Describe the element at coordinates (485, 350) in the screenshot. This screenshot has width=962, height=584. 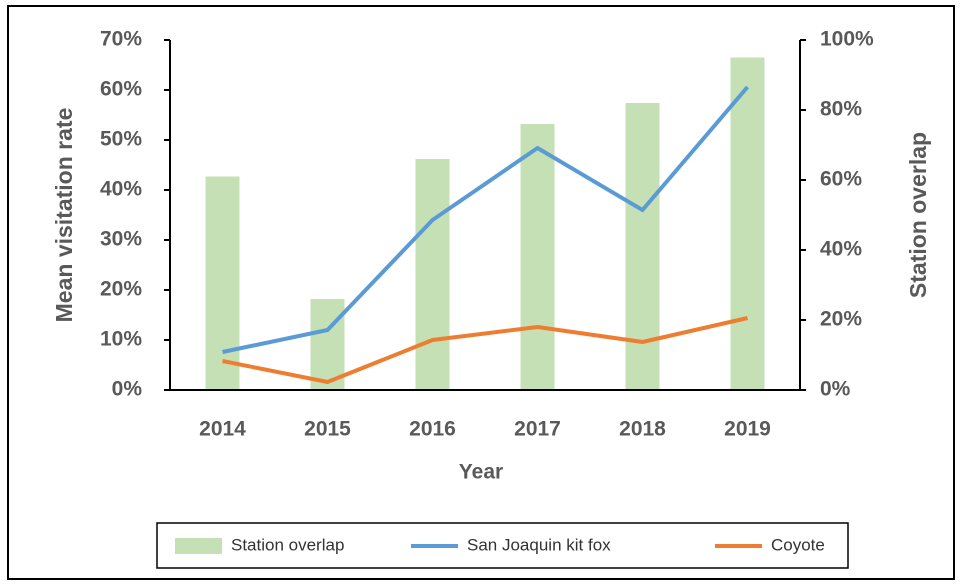
I see `line-series` at that location.